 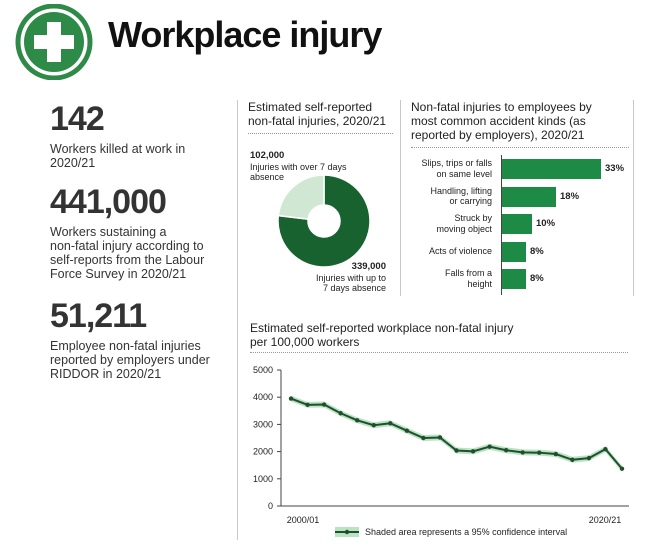 What do you see at coordinates (501, 225) in the screenshot?
I see `bar-axis-line` at bounding box center [501, 225].